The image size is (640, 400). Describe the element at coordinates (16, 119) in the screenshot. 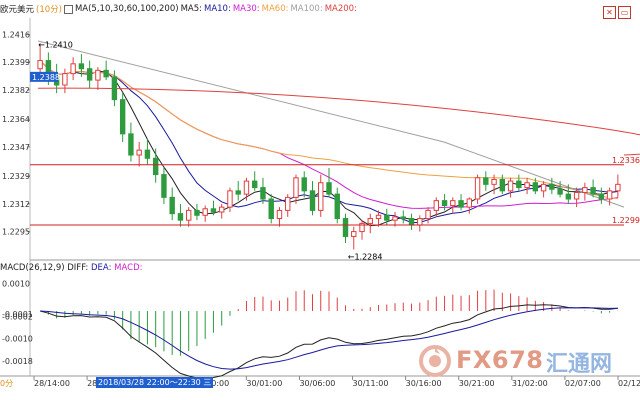

I see `price-tick-label: 1.2364` at that location.